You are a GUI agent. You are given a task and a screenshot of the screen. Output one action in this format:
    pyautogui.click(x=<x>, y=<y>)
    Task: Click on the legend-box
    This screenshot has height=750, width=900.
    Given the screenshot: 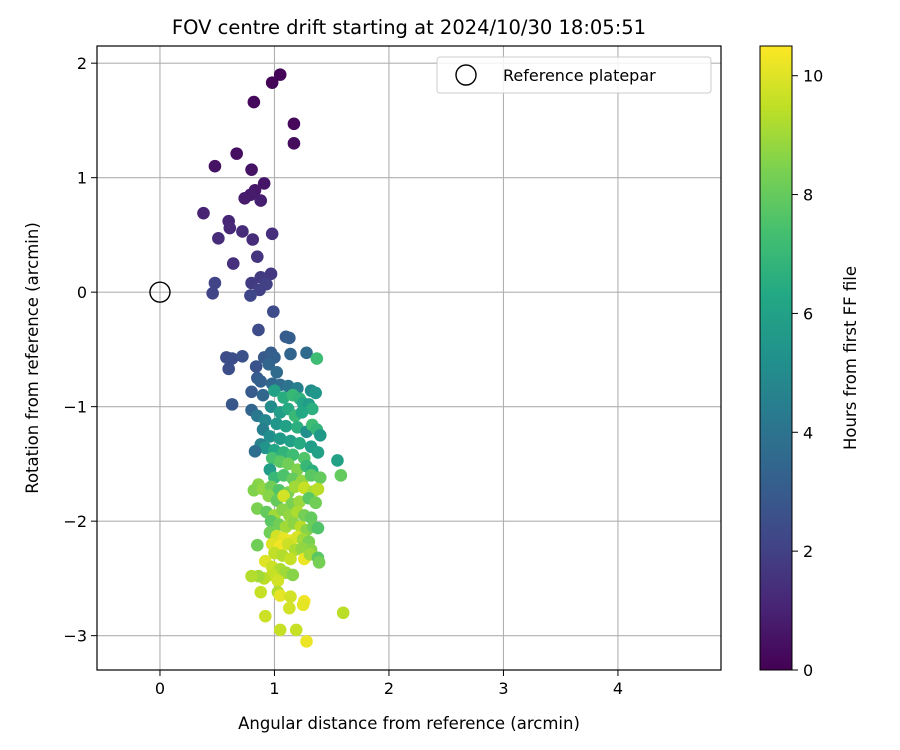 What is the action you would take?
    pyautogui.click(x=574, y=75)
    